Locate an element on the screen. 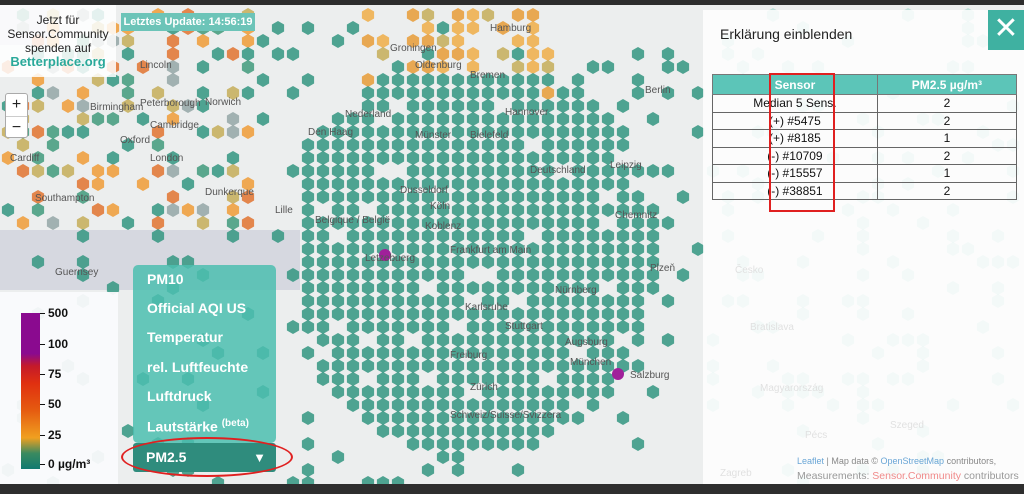 This screenshot has width=1024, height=494. menu-item-aqi-us: Official AQI US is located at coordinates (197, 308).